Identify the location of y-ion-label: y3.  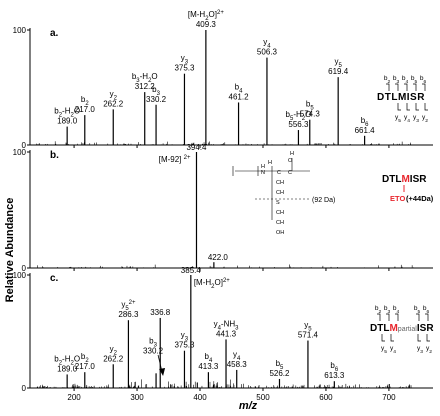
(416, 119).